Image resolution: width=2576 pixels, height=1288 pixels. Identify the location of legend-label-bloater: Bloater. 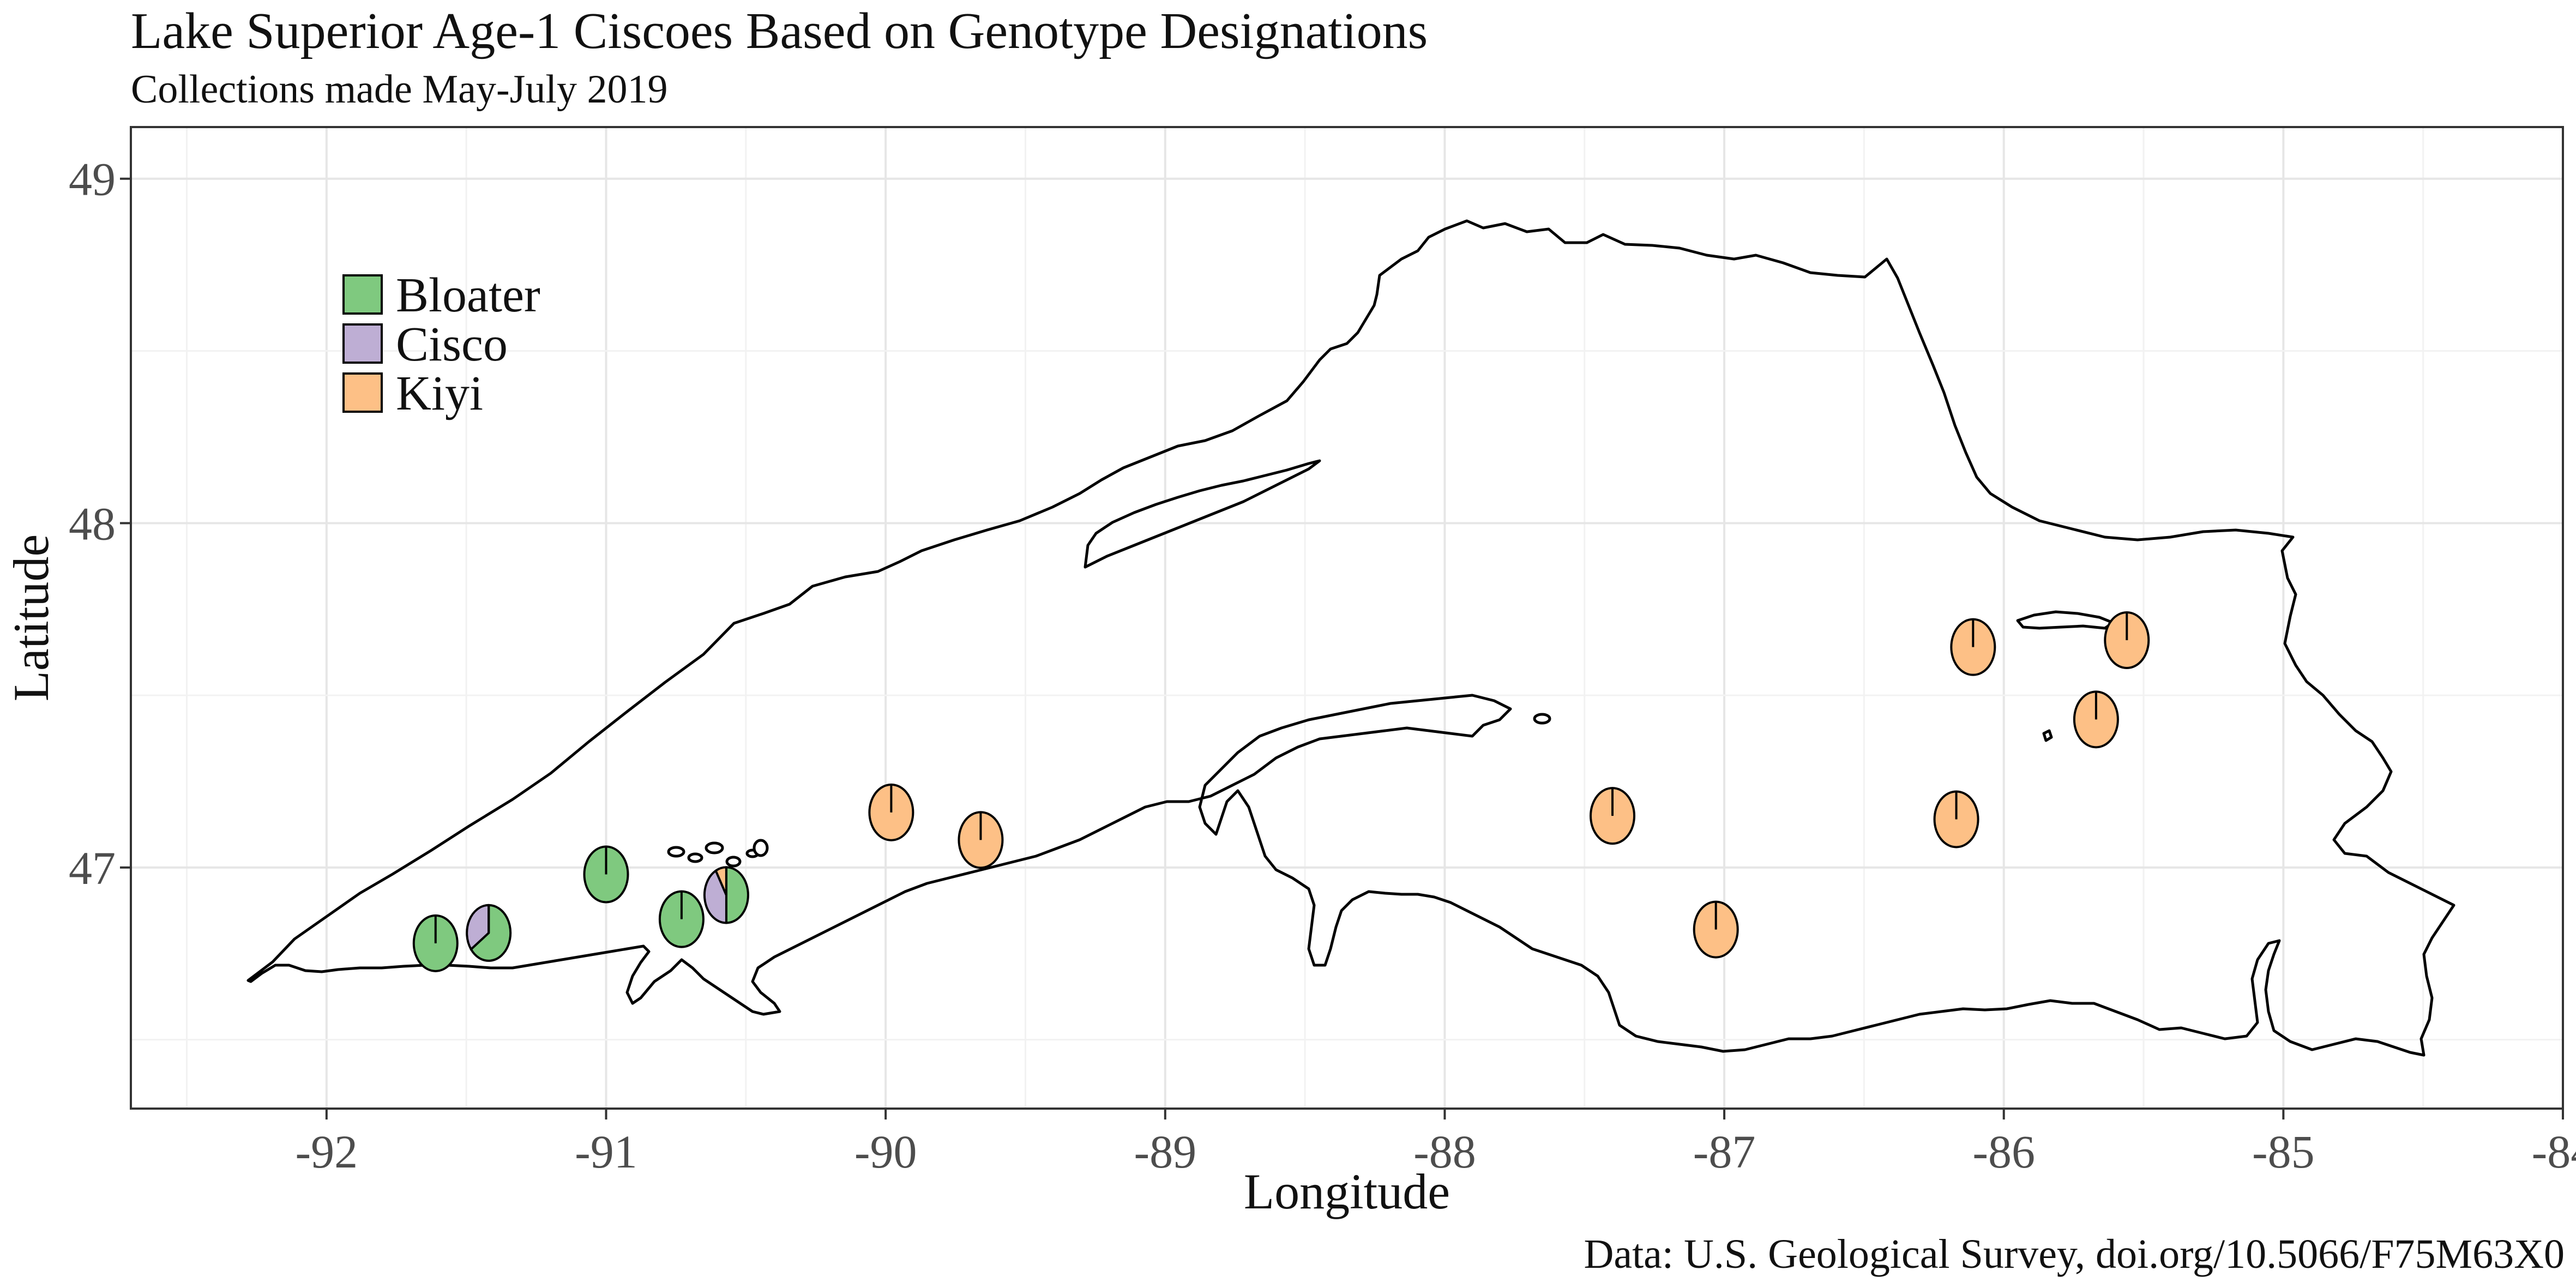
(468, 295).